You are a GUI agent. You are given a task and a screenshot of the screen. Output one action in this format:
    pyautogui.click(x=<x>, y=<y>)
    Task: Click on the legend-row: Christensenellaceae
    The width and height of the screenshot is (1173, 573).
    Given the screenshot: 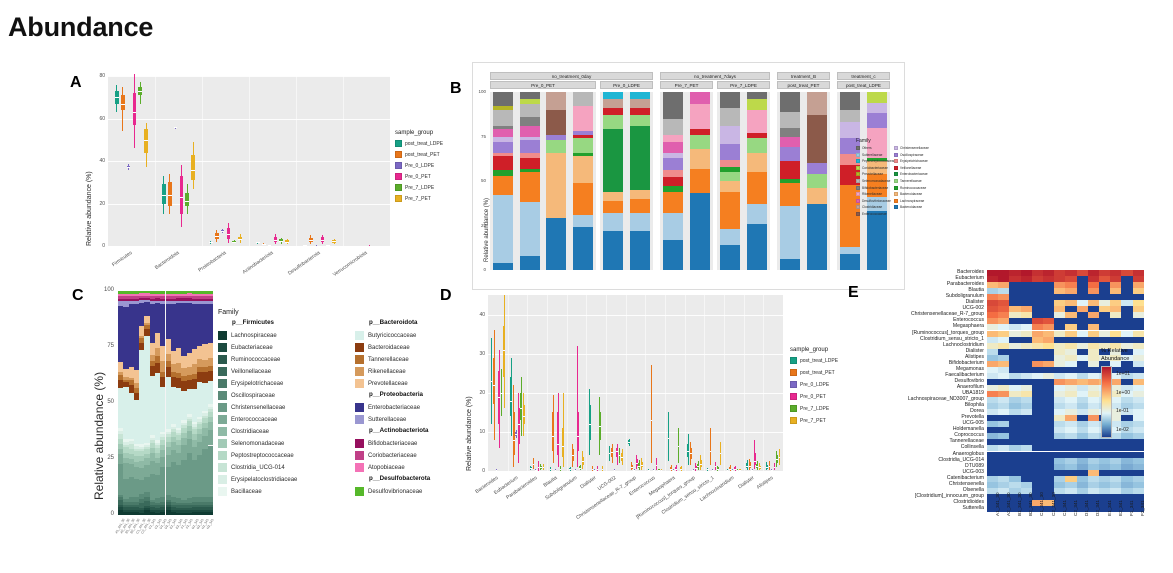 What is the action you would take?
    pyautogui.click(x=251, y=407)
    